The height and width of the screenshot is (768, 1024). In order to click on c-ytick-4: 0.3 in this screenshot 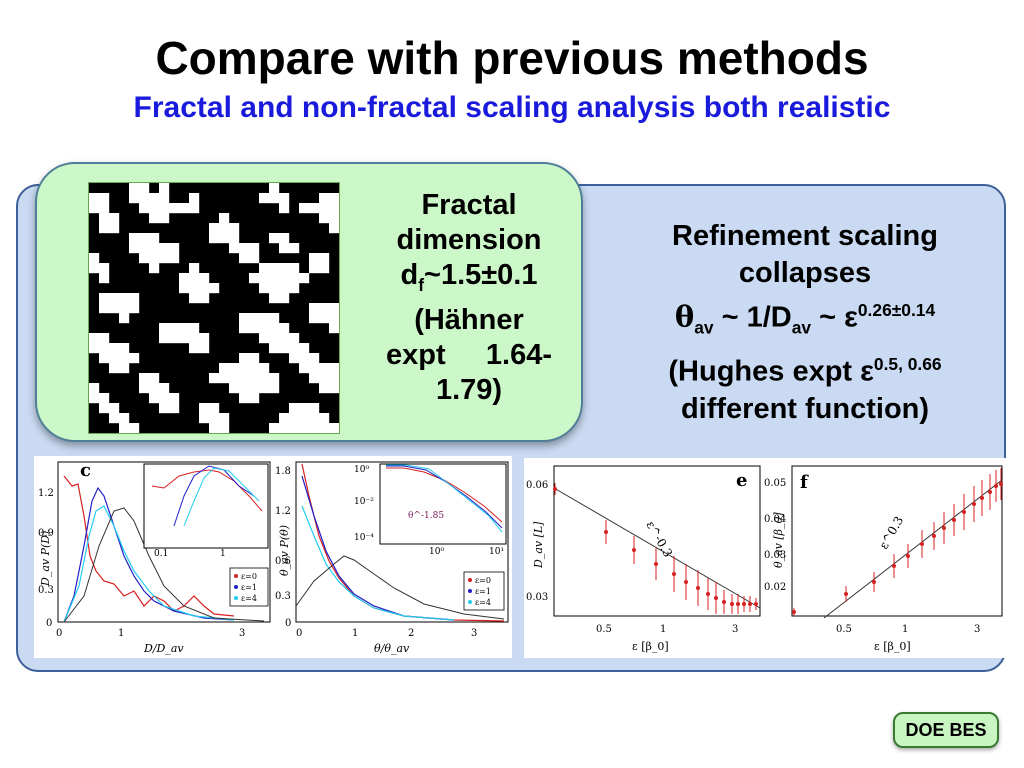, I will do `click(46, 590)`.